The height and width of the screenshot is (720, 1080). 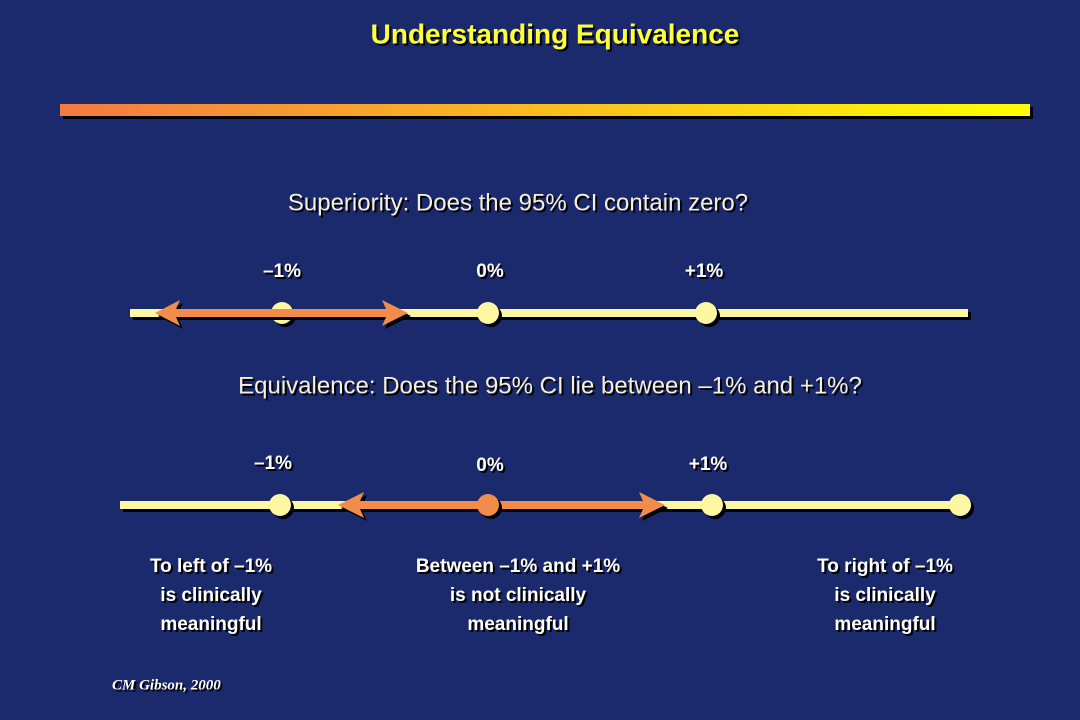 What do you see at coordinates (555, 33) in the screenshot?
I see `title: Understanding Equivalence` at bounding box center [555, 33].